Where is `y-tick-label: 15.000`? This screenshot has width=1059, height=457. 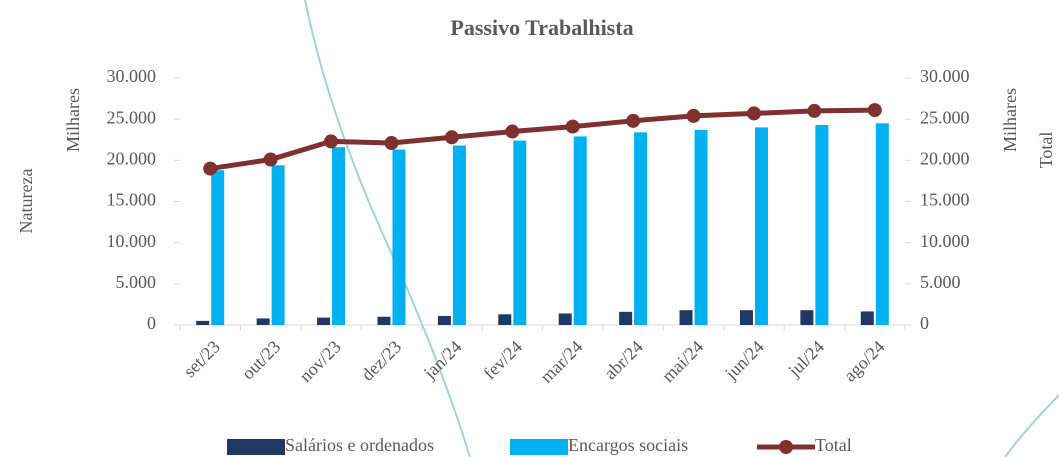
y-tick-label: 15.000 is located at coordinates (132, 200).